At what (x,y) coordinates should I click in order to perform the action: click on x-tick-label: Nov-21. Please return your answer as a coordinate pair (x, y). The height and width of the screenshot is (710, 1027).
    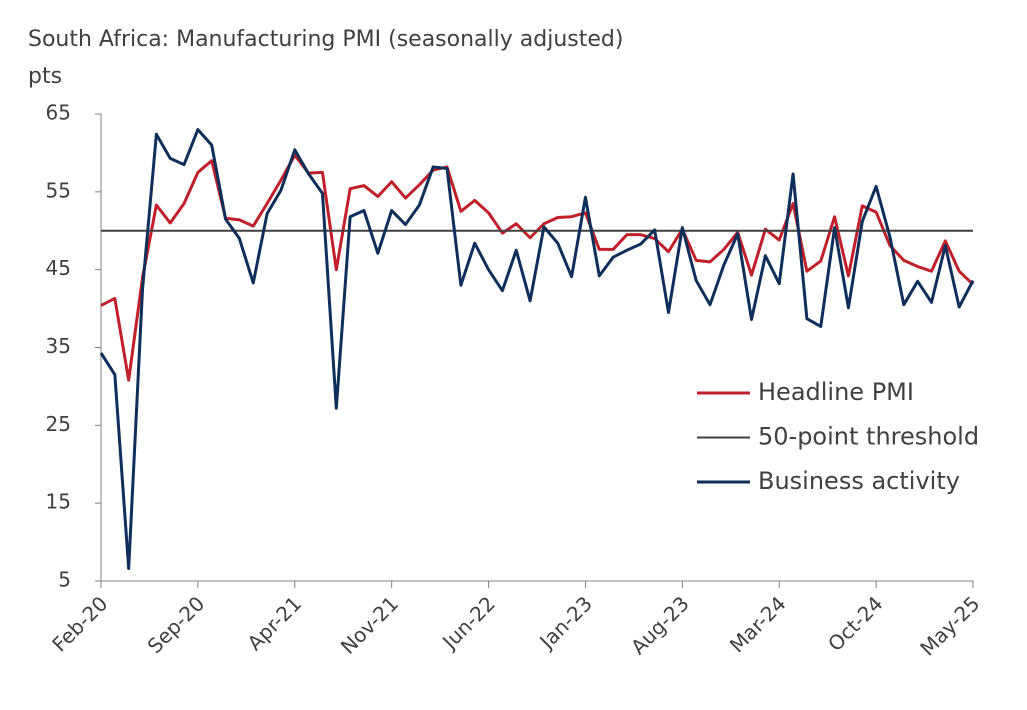
    Looking at the image, I should click on (369, 624).